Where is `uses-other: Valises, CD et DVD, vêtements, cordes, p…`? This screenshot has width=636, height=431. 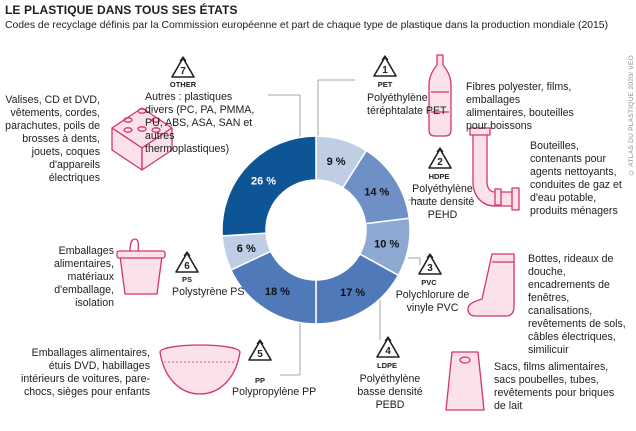
uses-other: Valises, CD et DVD, vêtements, cordes, p… is located at coordinates (52, 139).